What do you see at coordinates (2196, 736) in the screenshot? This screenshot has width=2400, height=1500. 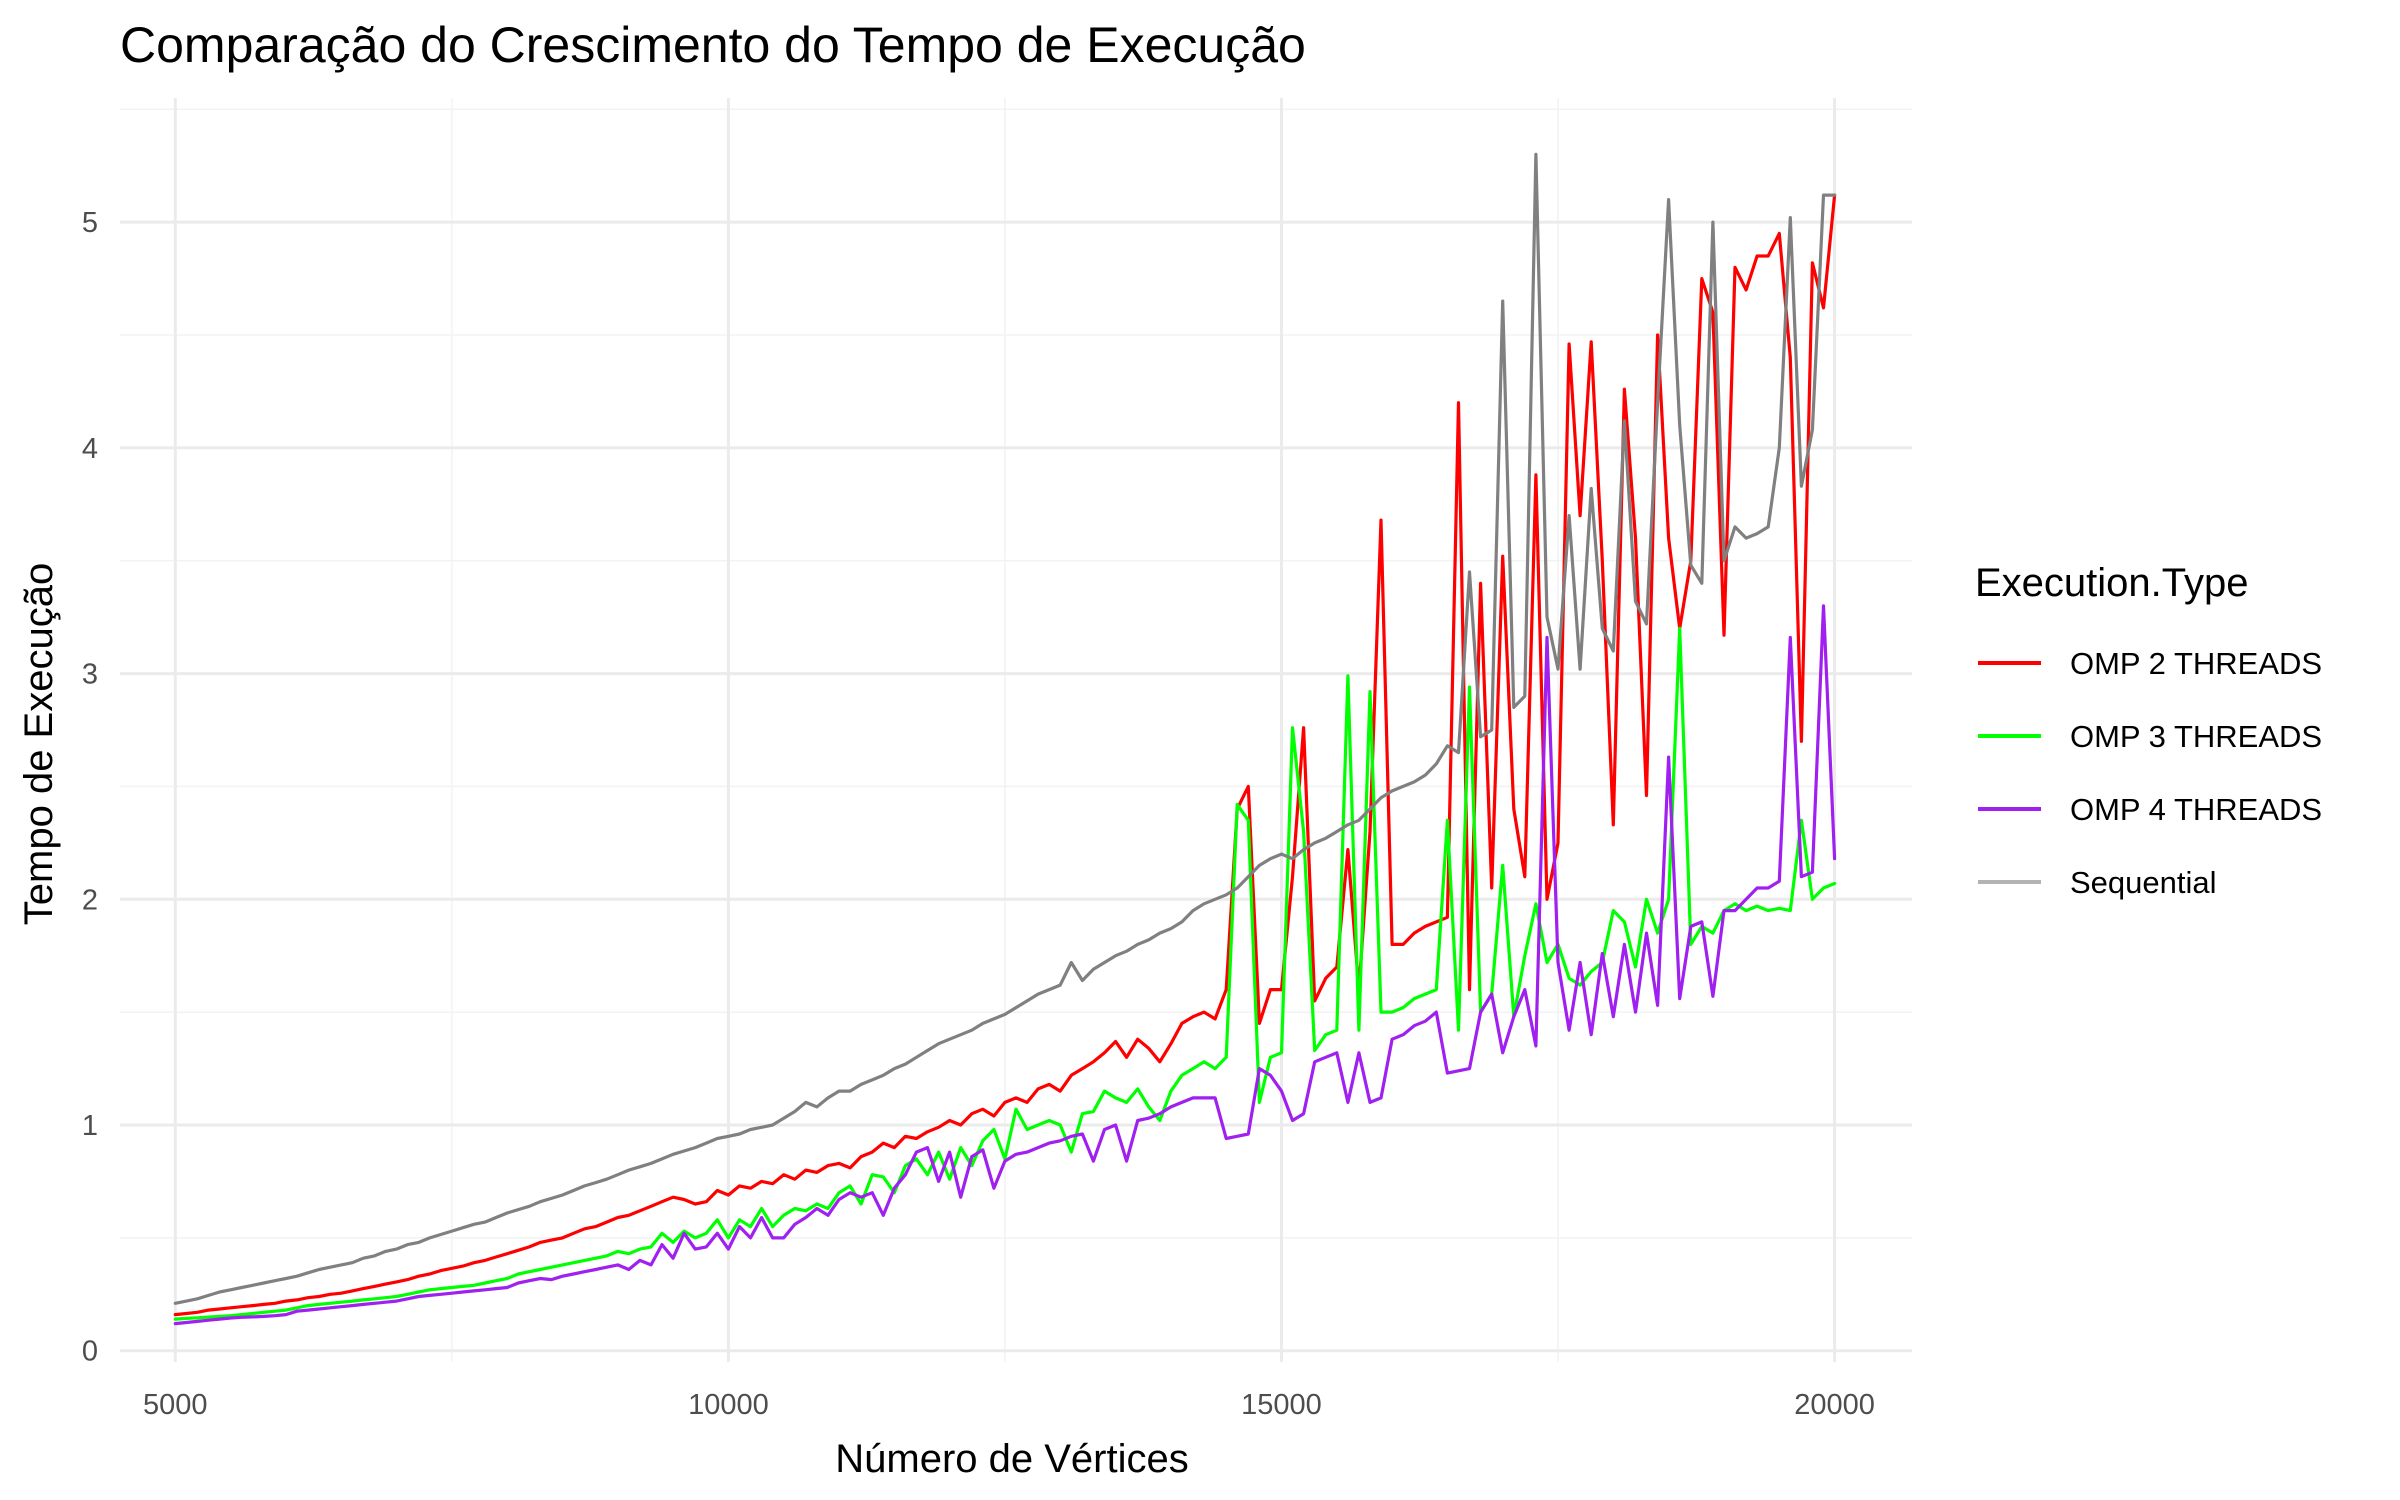 I see `legend-label-2: OMP 3 THREADS` at bounding box center [2196, 736].